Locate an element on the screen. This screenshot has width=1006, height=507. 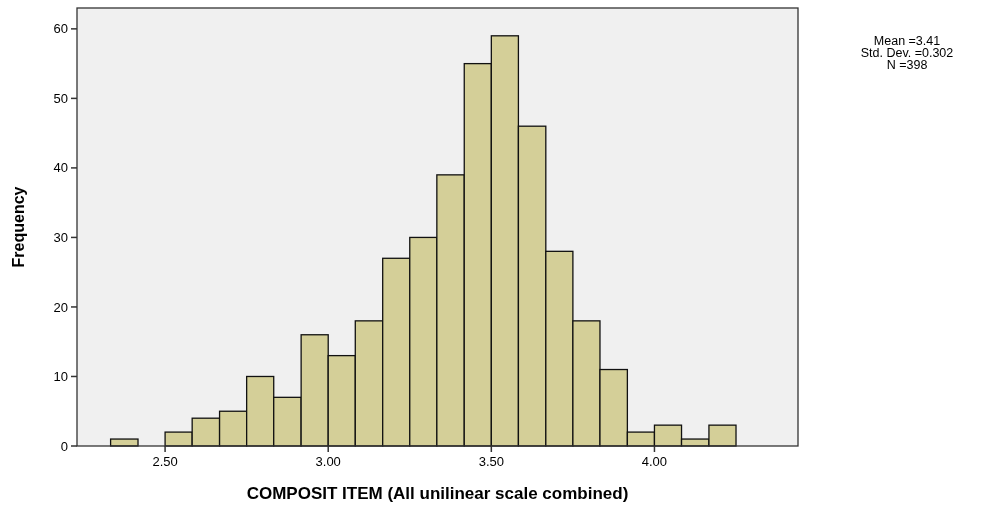
x-tick-label: 4.00 is located at coordinates (654, 461).